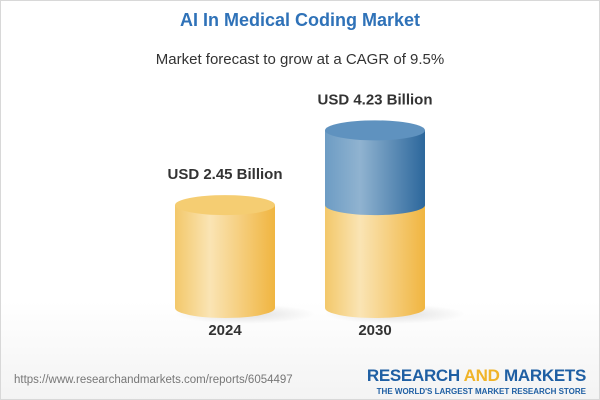 Image resolution: width=600 pixels, height=400 pixels. I want to click on bar-growth-2030-top, so click(375, 130).